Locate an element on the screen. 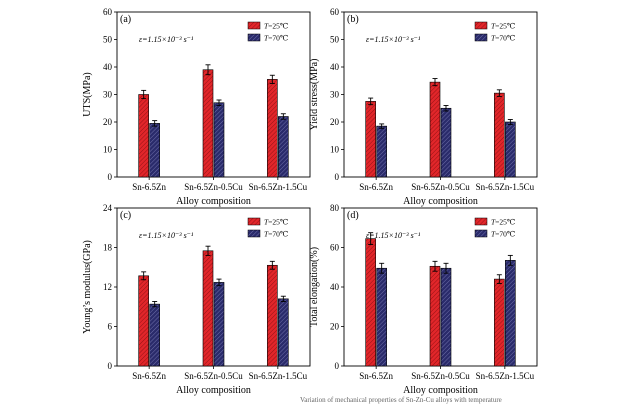 The height and width of the screenshot is (406, 638). y-tick-label: 80 is located at coordinates (335, 208).